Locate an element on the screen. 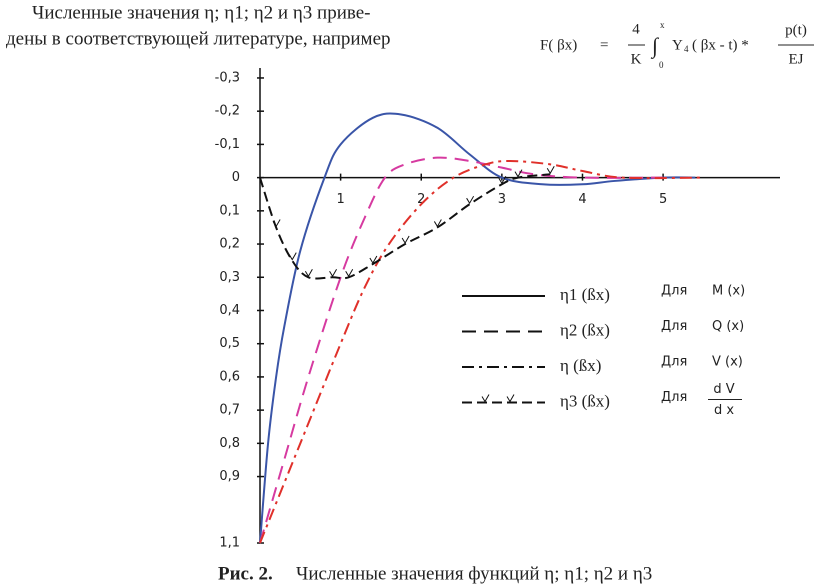  x-tick-label: 3 is located at coordinates (502, 199).